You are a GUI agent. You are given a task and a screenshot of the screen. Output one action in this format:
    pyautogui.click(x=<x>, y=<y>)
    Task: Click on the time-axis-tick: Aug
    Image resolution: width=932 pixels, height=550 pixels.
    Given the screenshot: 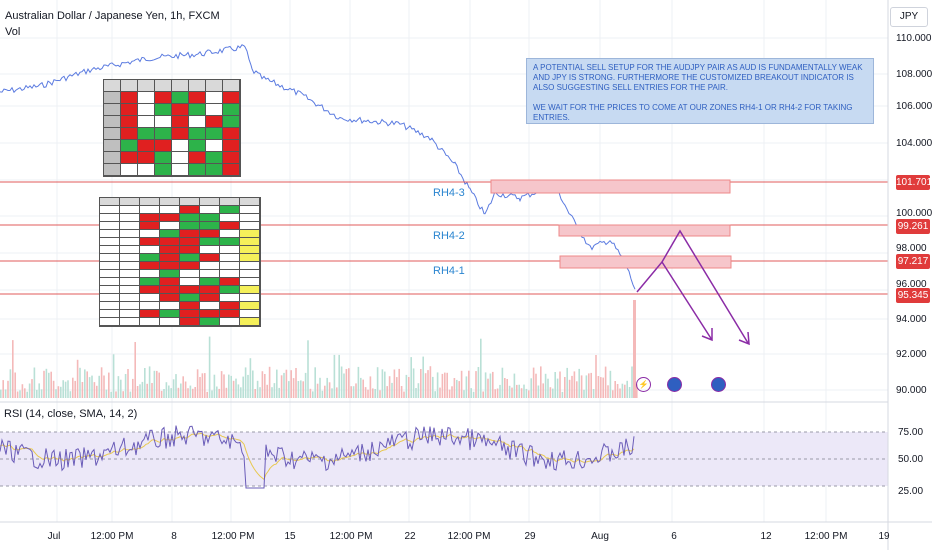 What is the action you would take?
    pyautogui.click(x=600, y=536)
    